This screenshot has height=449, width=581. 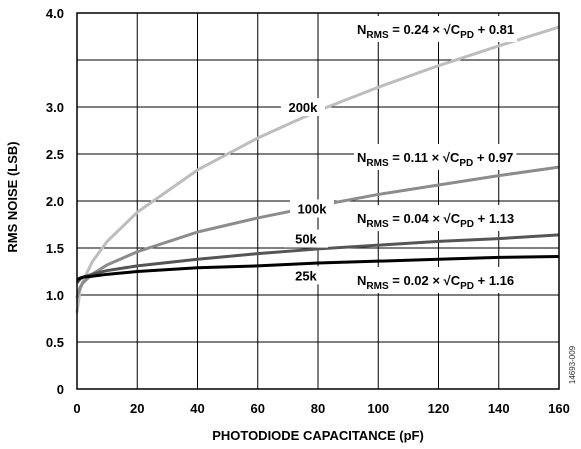 I want to click on x-tick-label: 20, so click(x=137, y=408).